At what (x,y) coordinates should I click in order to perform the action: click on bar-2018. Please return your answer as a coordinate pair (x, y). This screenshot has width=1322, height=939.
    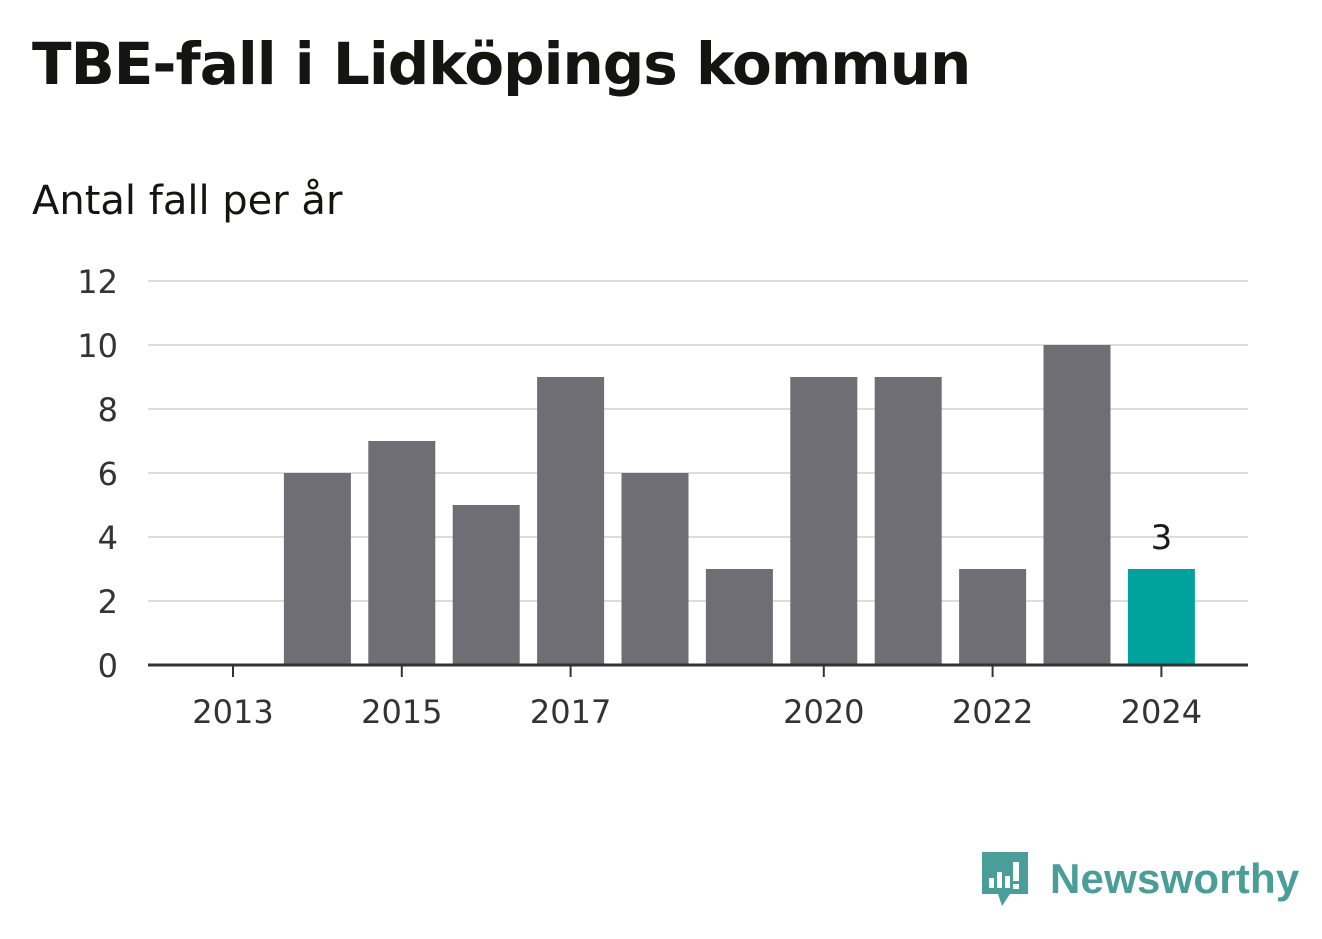
    Looking at the image, I should click on (655, 569).